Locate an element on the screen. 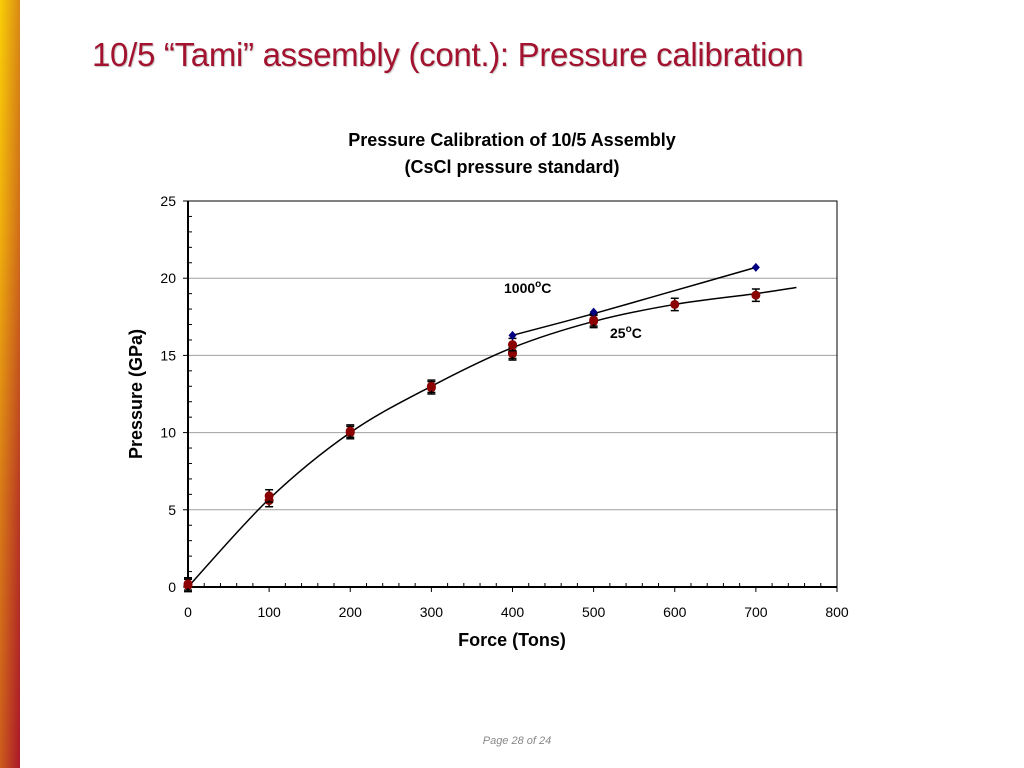  y-tick-label: 25 is located at coordinates (168, 201).